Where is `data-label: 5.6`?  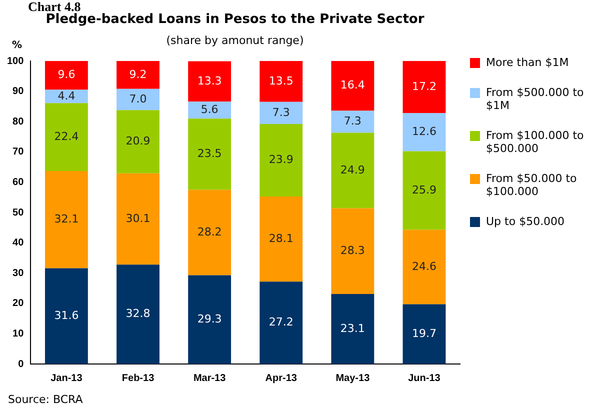
data-label: 5.6 is located at coordinates (209, 109).